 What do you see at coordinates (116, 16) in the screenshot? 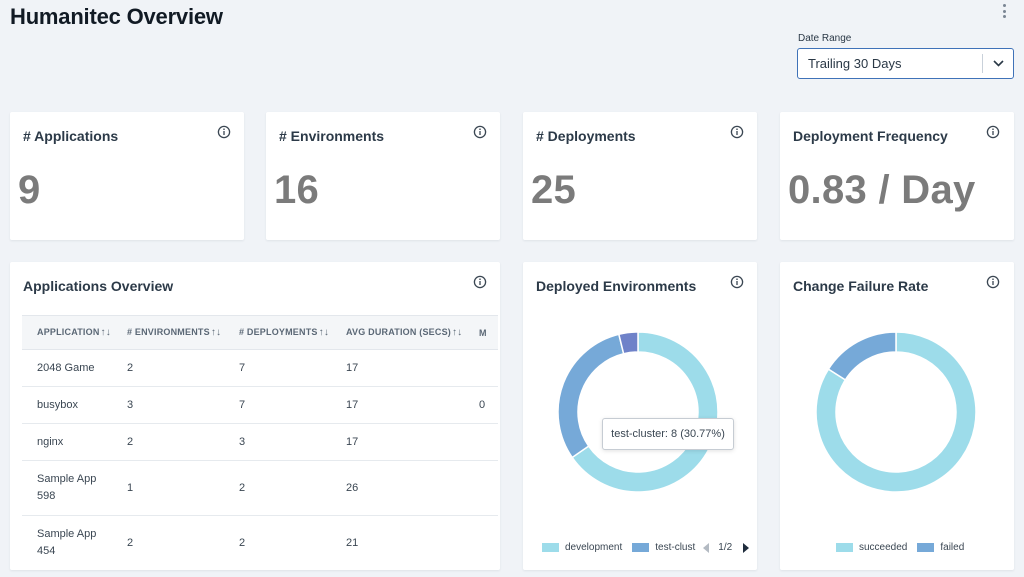
I see `page-title: Humanitec Overview` at bounding box center [116, 16].